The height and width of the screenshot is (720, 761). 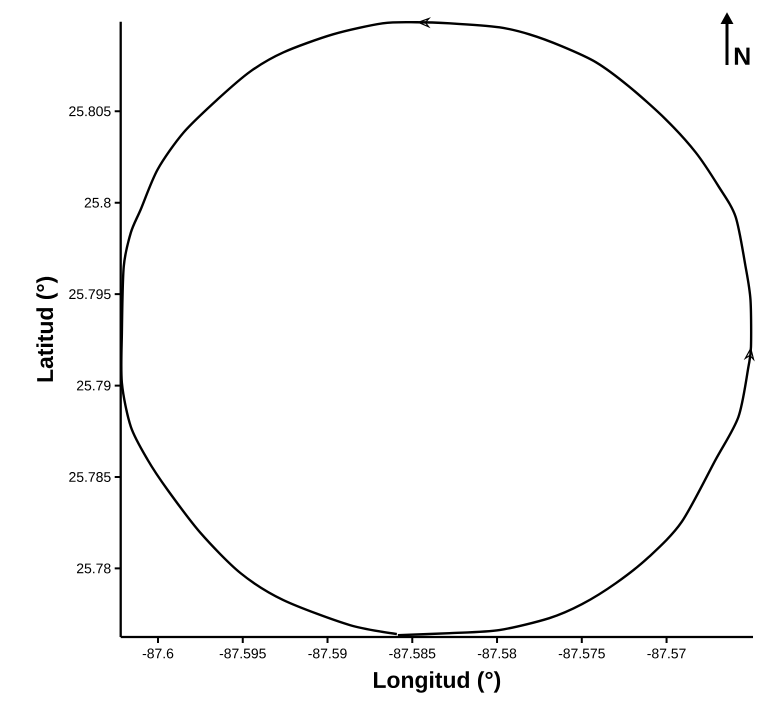 I want to click on y-tick-label: 25.785, so click(x=90, y=477).